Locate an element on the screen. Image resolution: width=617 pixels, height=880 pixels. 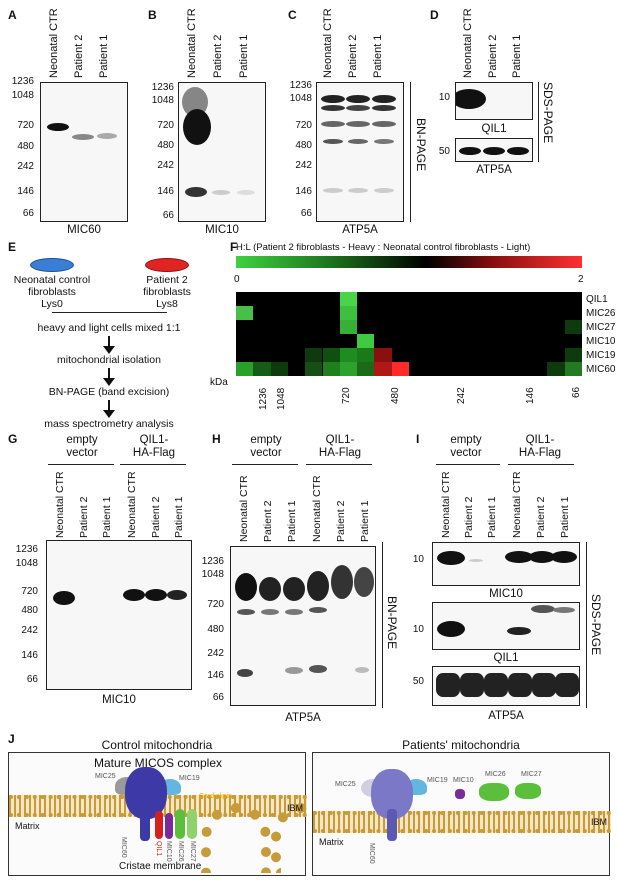
x-tick: 1048 is located at coordinates (281, 398).